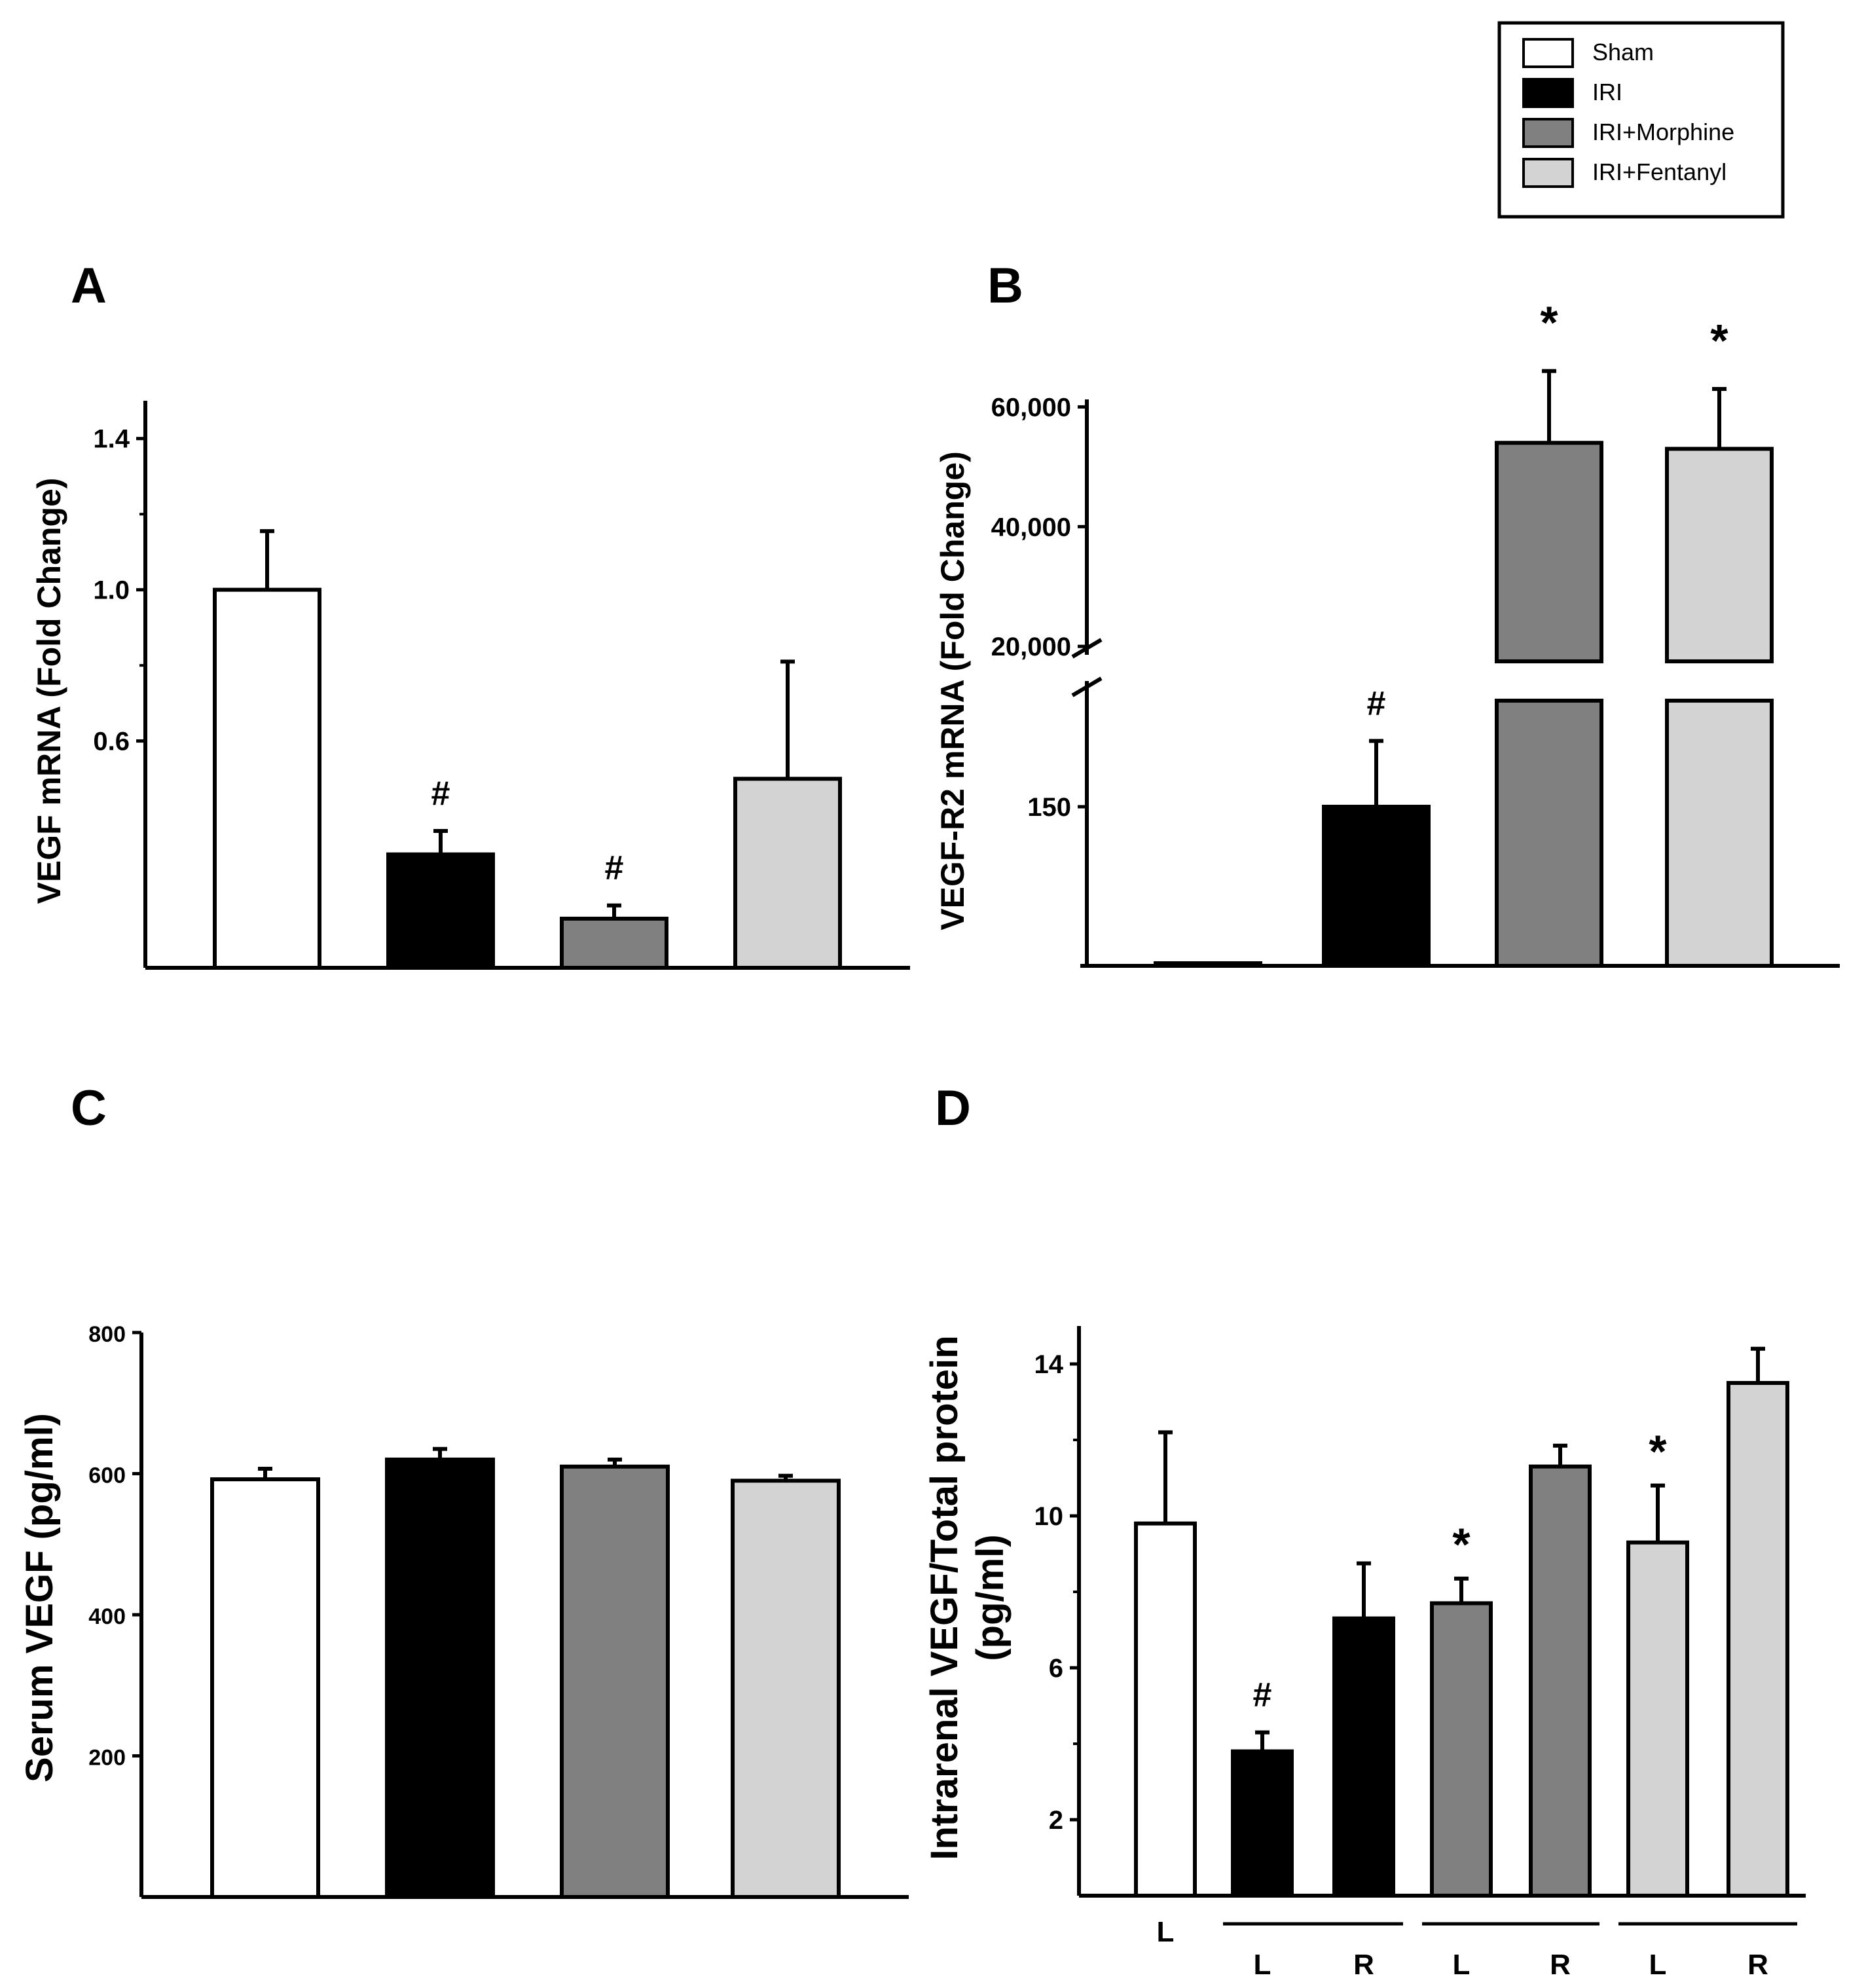 Image resolution: width=1864 pixels, height=1988 pixels. What do you see at coordinates (953, 1108) in the screenshot?
I see `panel-label-d: D` at bounding box center [953, 1108].